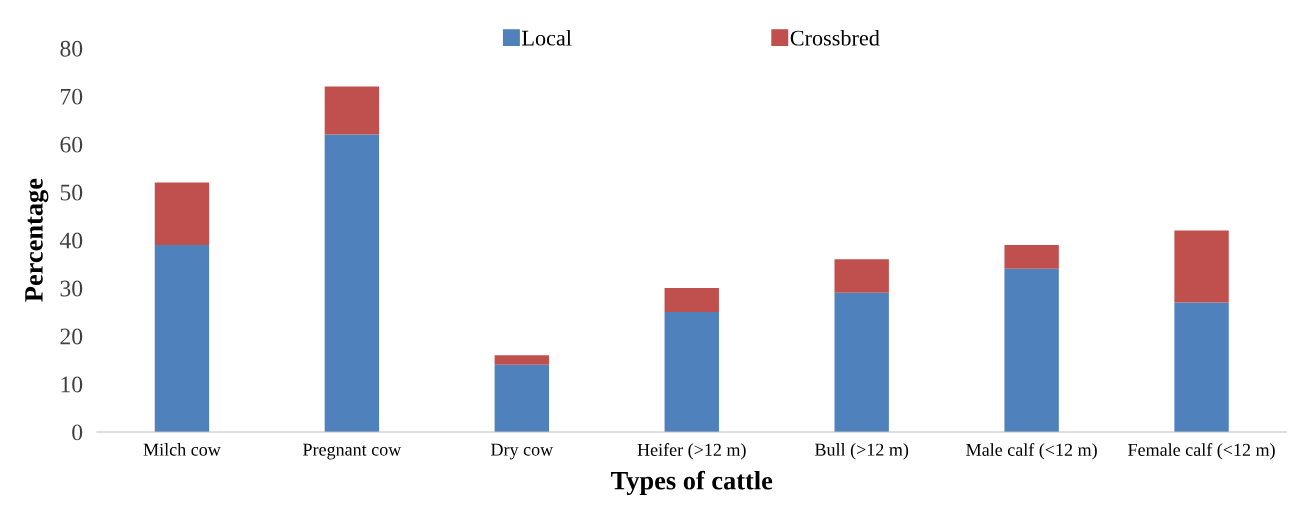  What do you see at coordinates (71, 288) in the screenshot?
I see `y-tick-label: 30` at bounding box center [71, 288].